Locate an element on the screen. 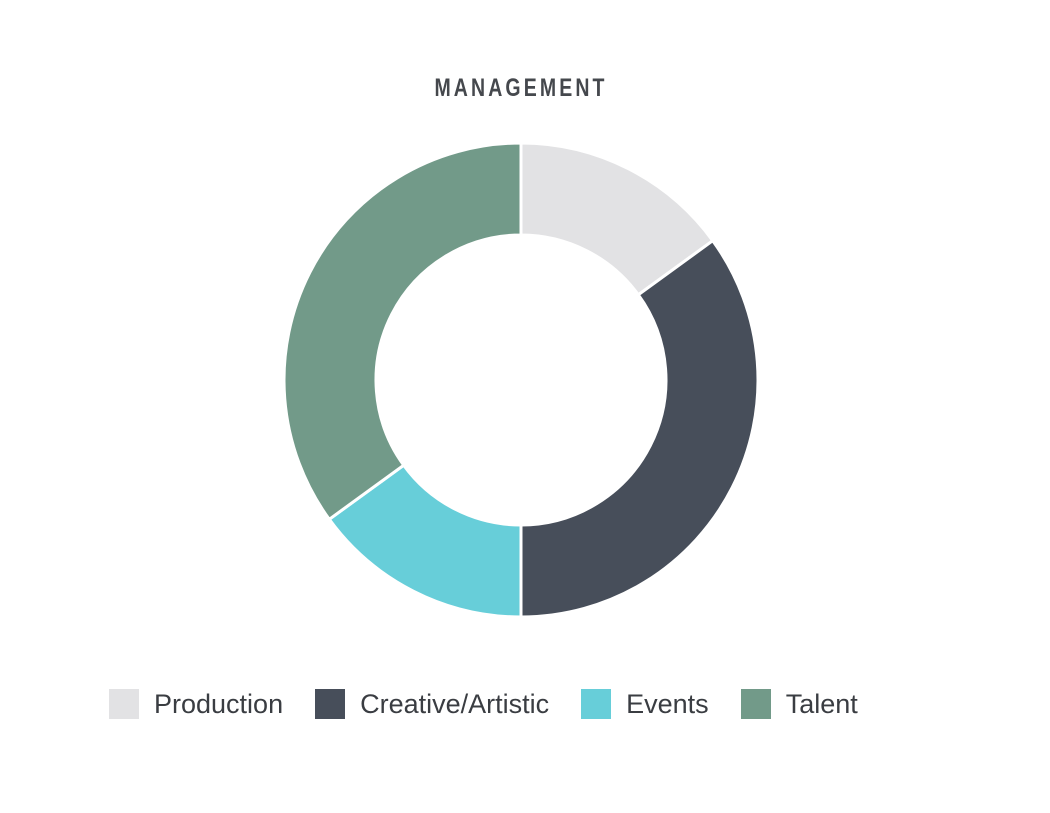 The height and width of the screenshot is (813, 1050). slice-creative-artistic is located at coordinates (639, 428).